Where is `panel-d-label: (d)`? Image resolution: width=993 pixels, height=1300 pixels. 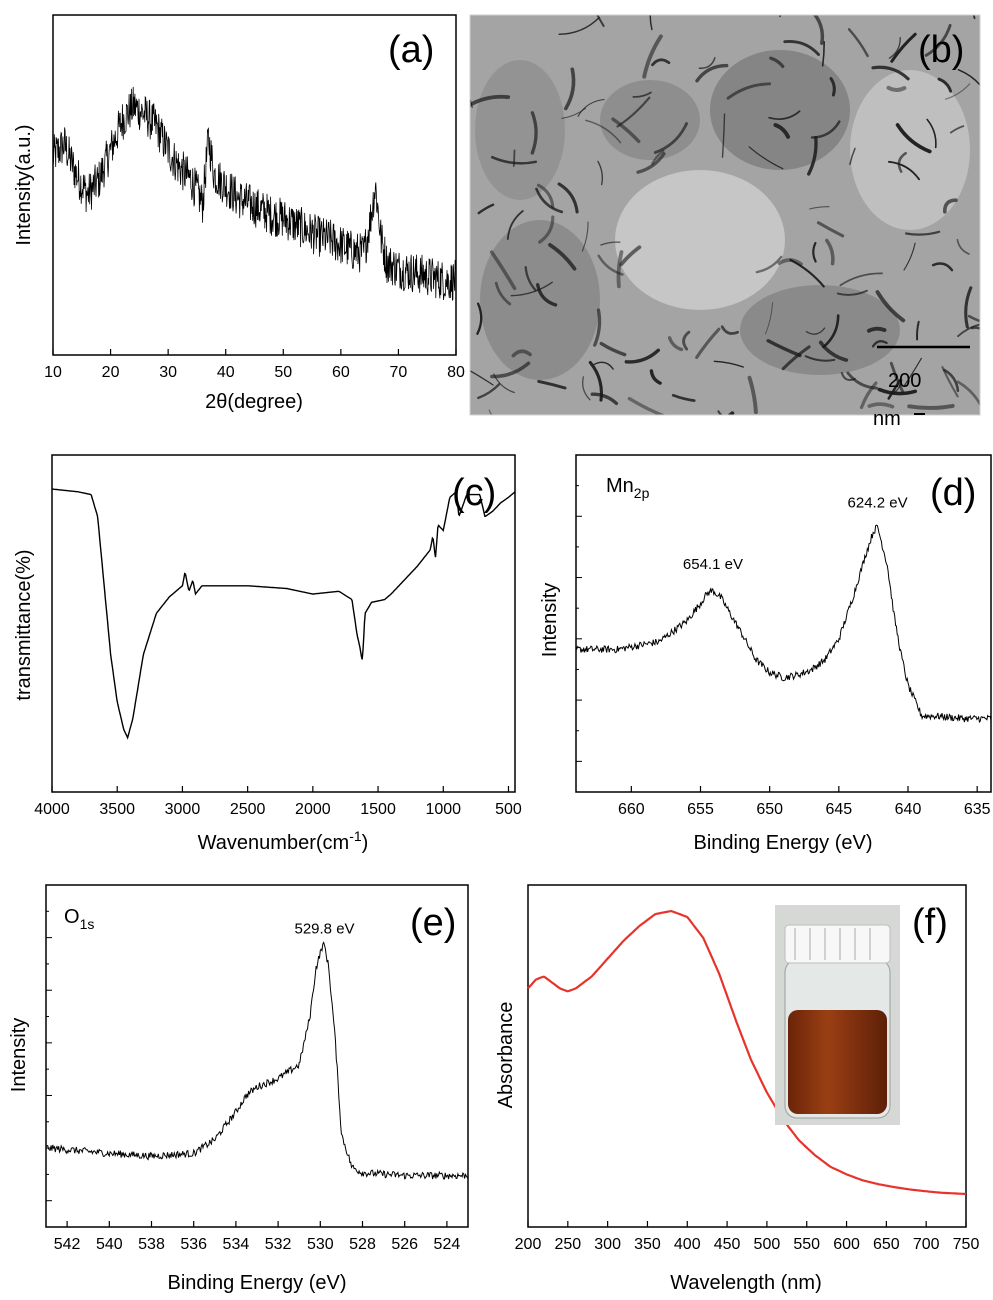
panel-d-label: (d) is located at coordinates (953, 493).